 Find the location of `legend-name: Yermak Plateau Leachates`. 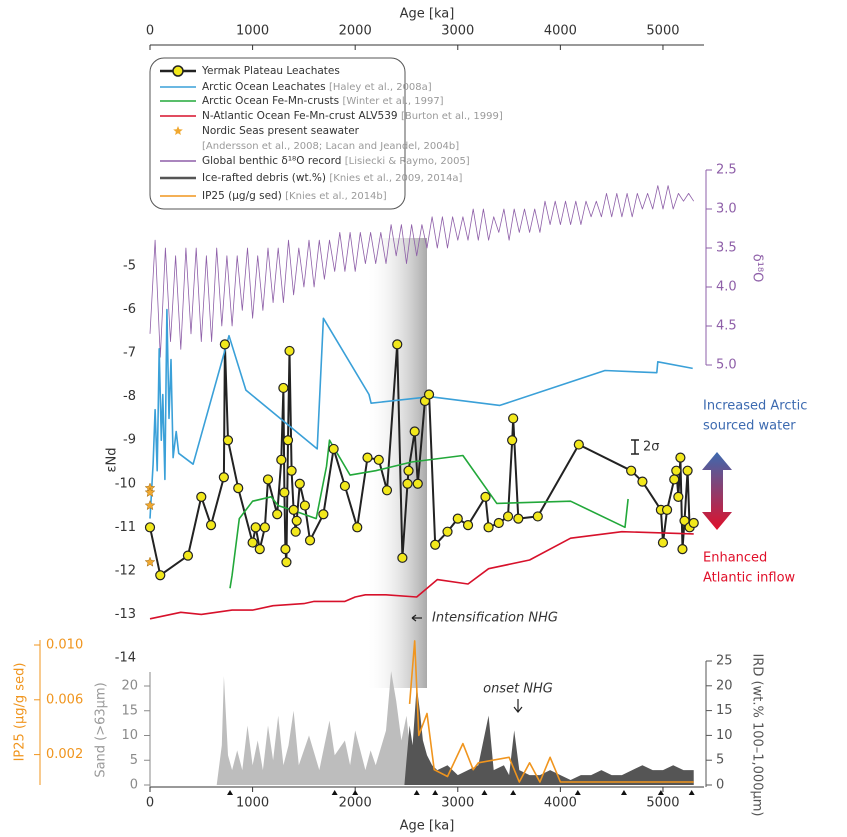

legend-name: Yermak Plateau Leachates is located at coordinates (270, 71).